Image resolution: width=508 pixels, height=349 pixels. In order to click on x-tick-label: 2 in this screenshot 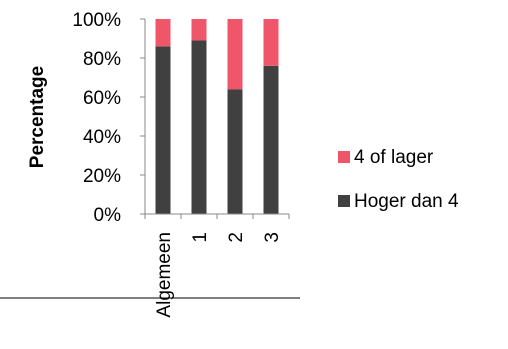, I will do `click(236, 237)`.